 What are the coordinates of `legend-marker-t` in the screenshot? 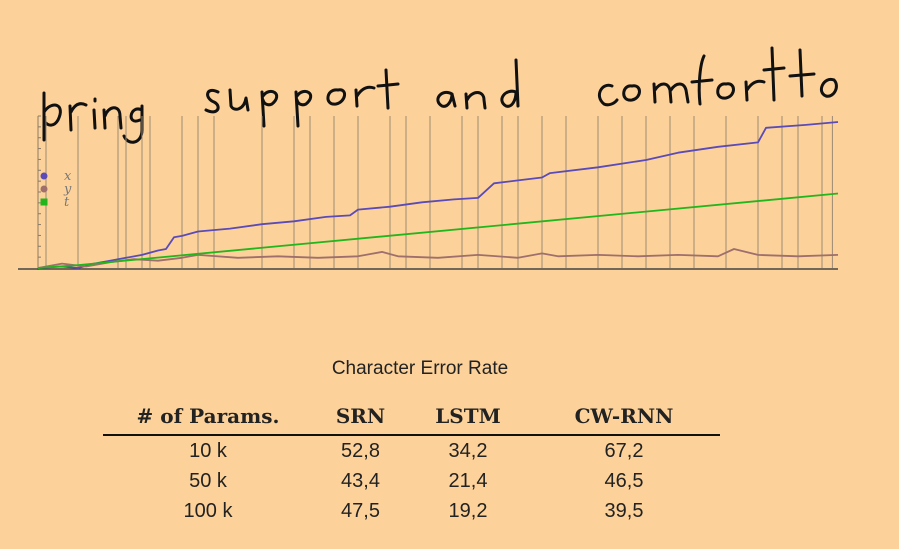 It's located at (44, 202).